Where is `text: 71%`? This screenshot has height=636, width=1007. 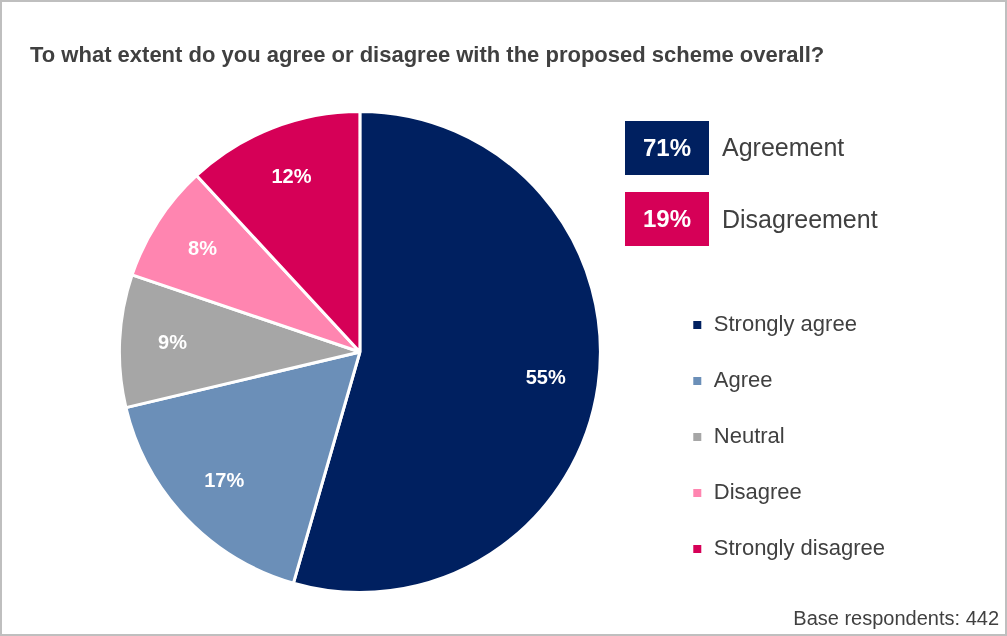 text: 71% is located at coordinates (667, 148).